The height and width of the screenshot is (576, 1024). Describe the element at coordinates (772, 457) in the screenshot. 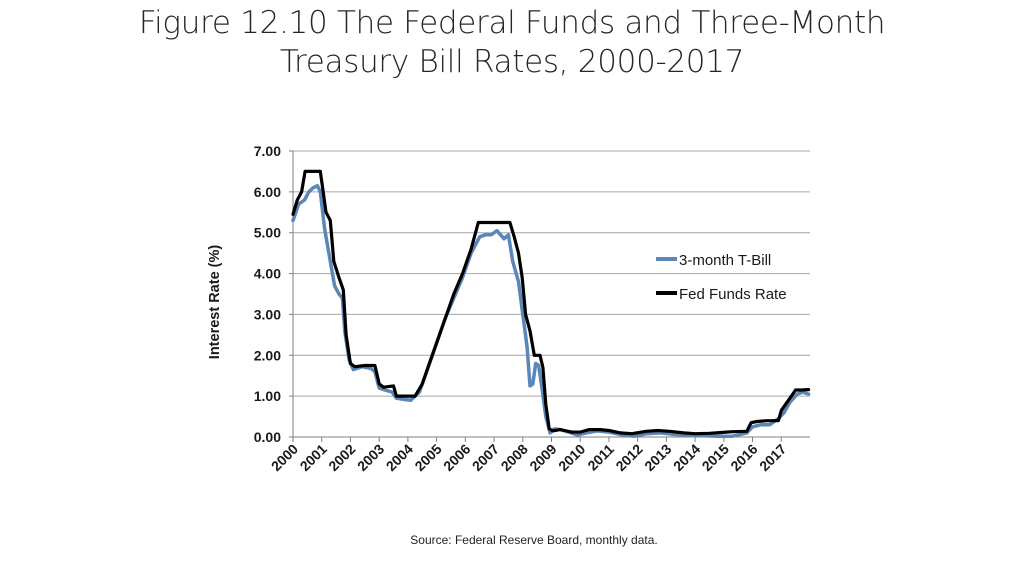

I see `x-tick-label: 2017` at that location.